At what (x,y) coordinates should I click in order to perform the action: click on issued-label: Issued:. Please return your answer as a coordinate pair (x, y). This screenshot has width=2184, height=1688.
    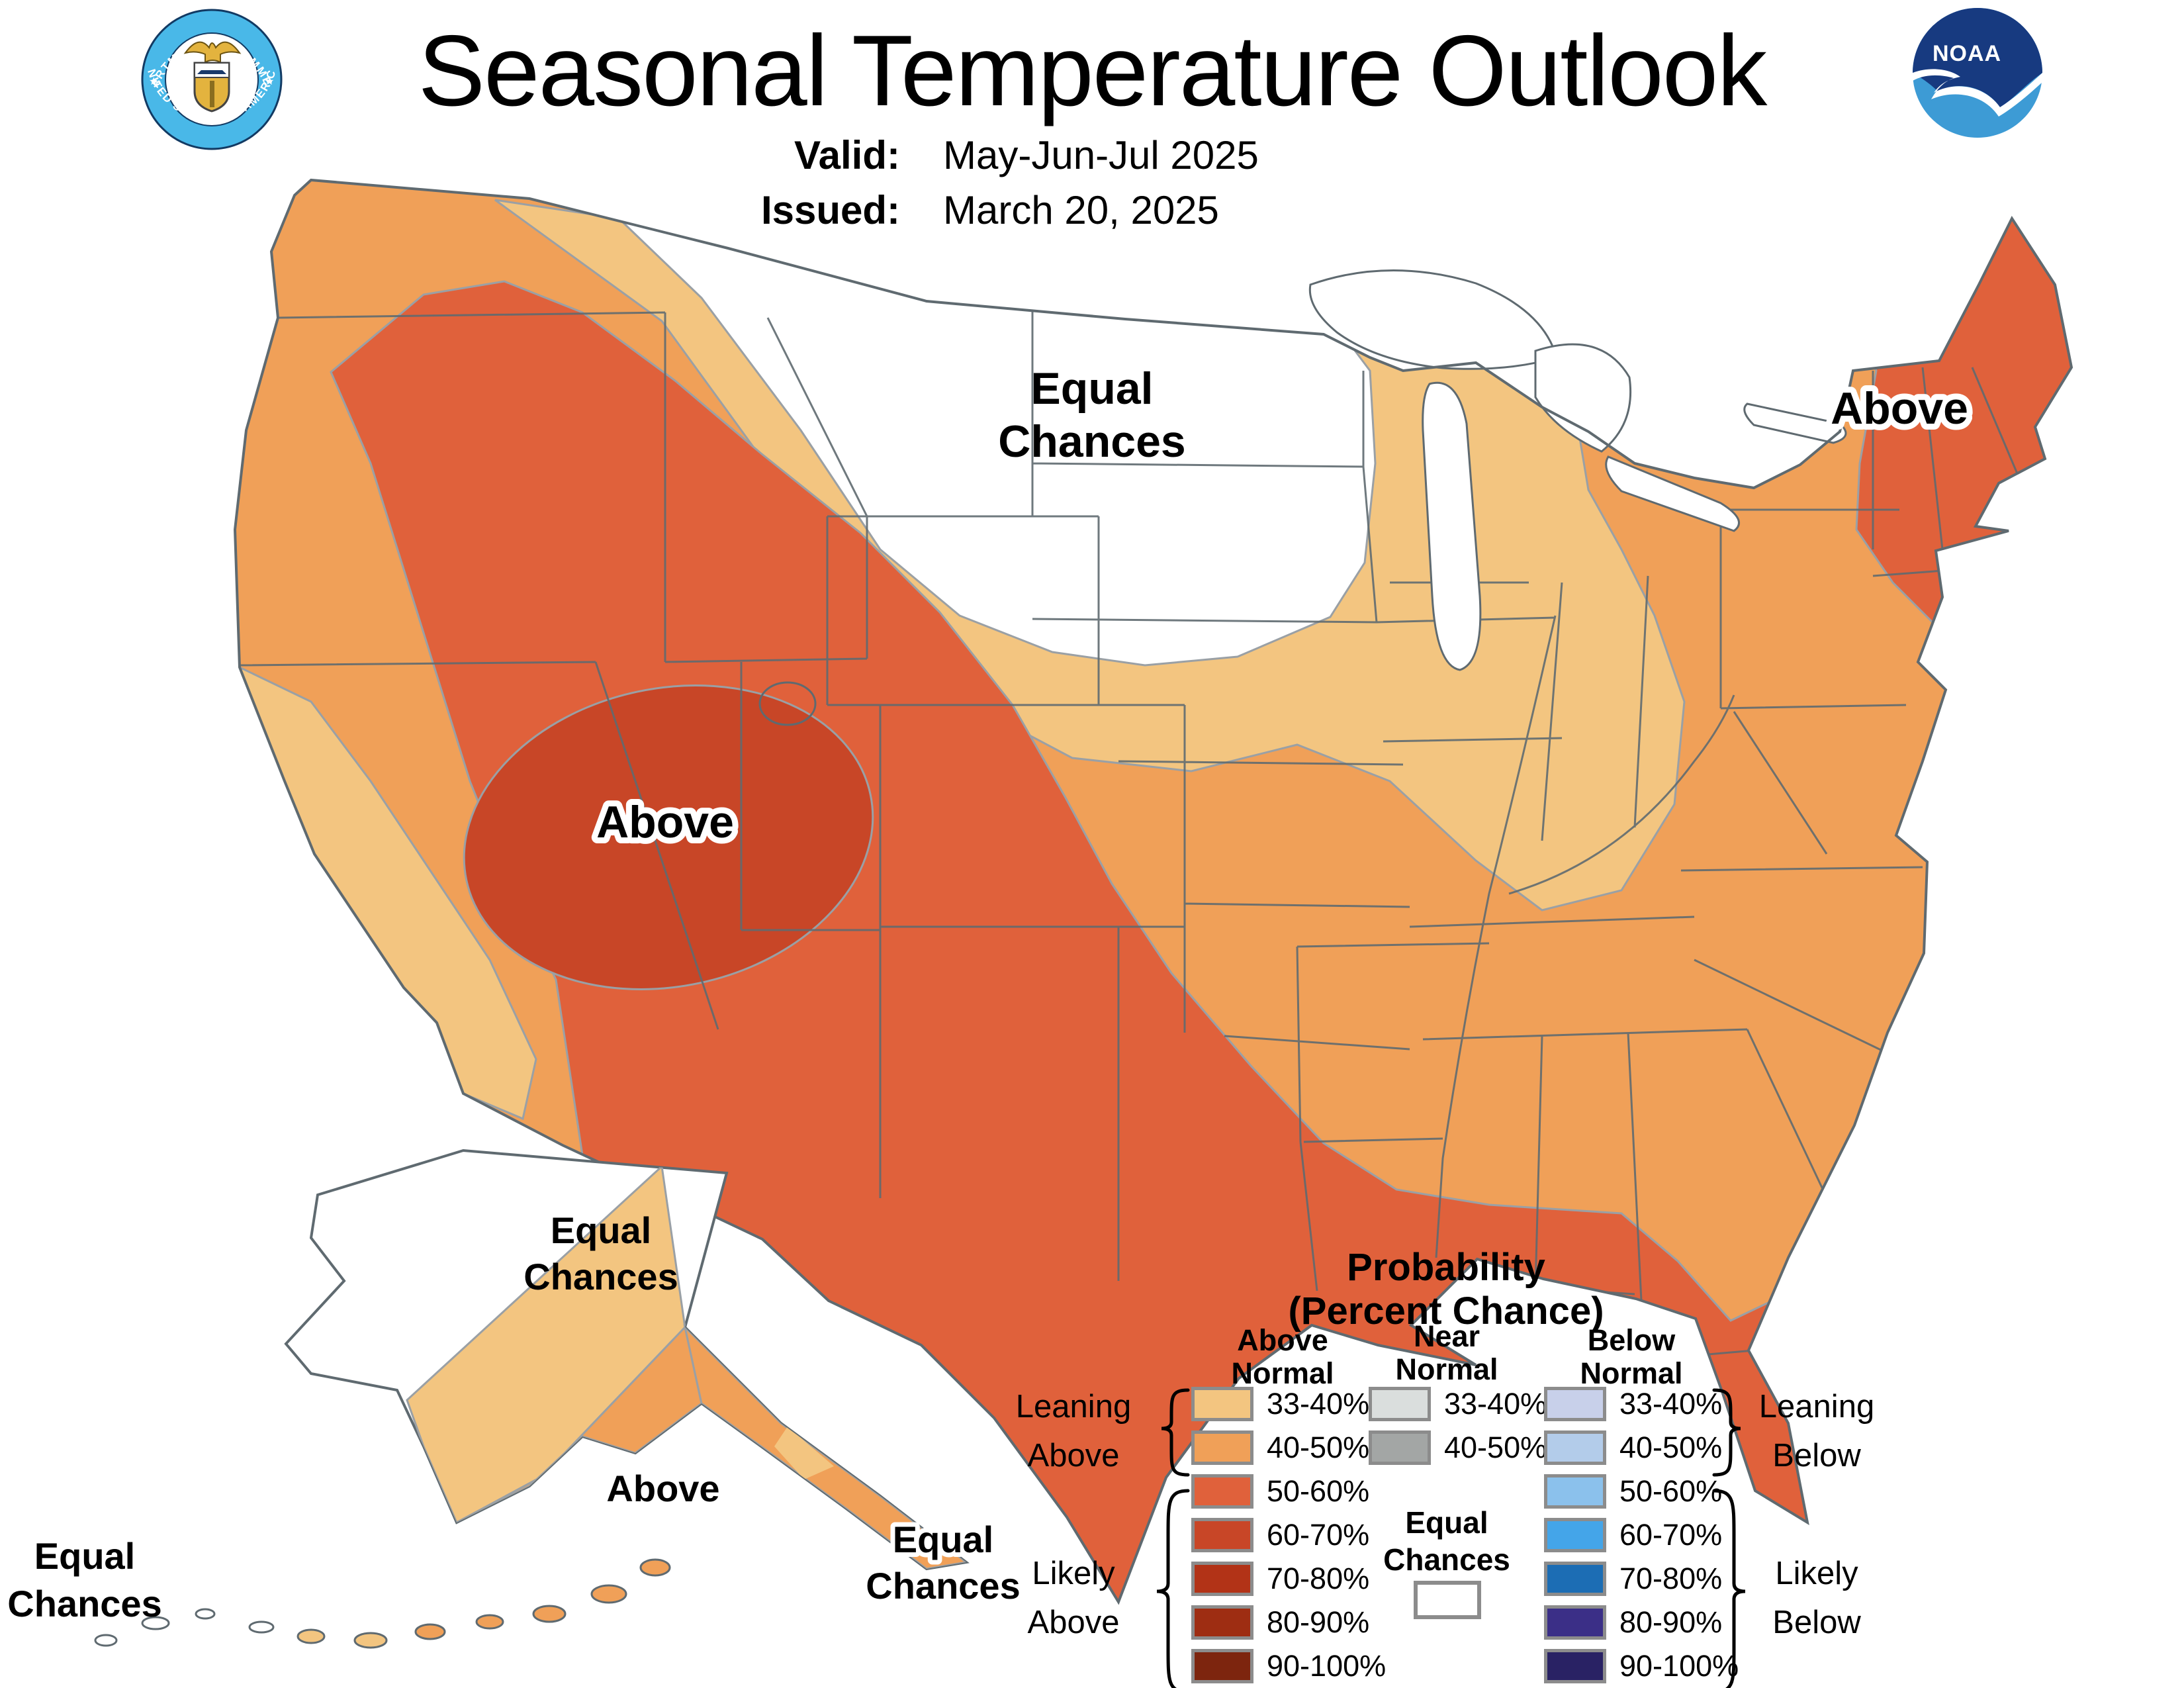
    Looking at the image, I should click on (830, 210).